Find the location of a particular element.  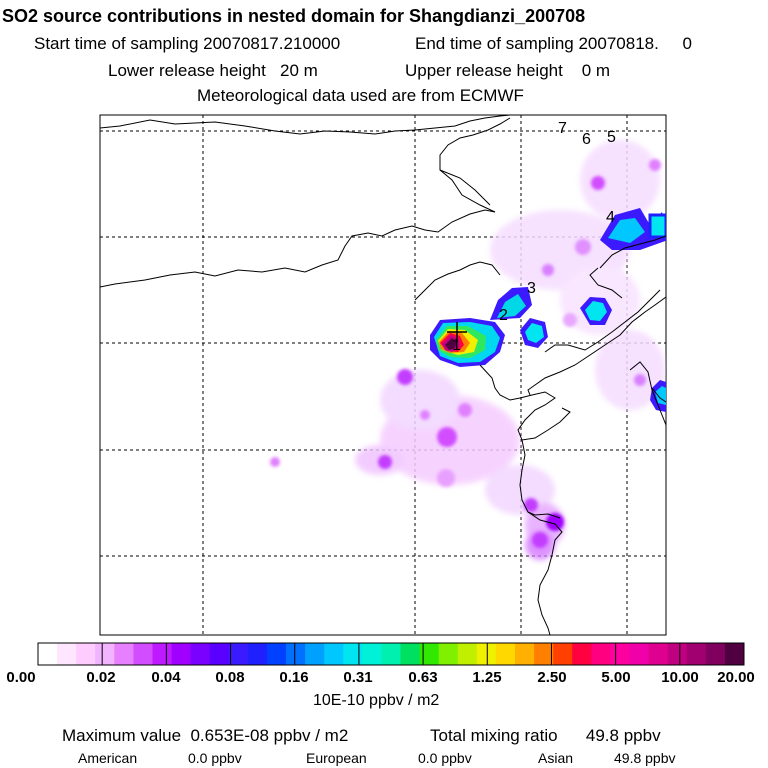

colorbar-tick-1: 0.02 is located at coordinates (101, 677).